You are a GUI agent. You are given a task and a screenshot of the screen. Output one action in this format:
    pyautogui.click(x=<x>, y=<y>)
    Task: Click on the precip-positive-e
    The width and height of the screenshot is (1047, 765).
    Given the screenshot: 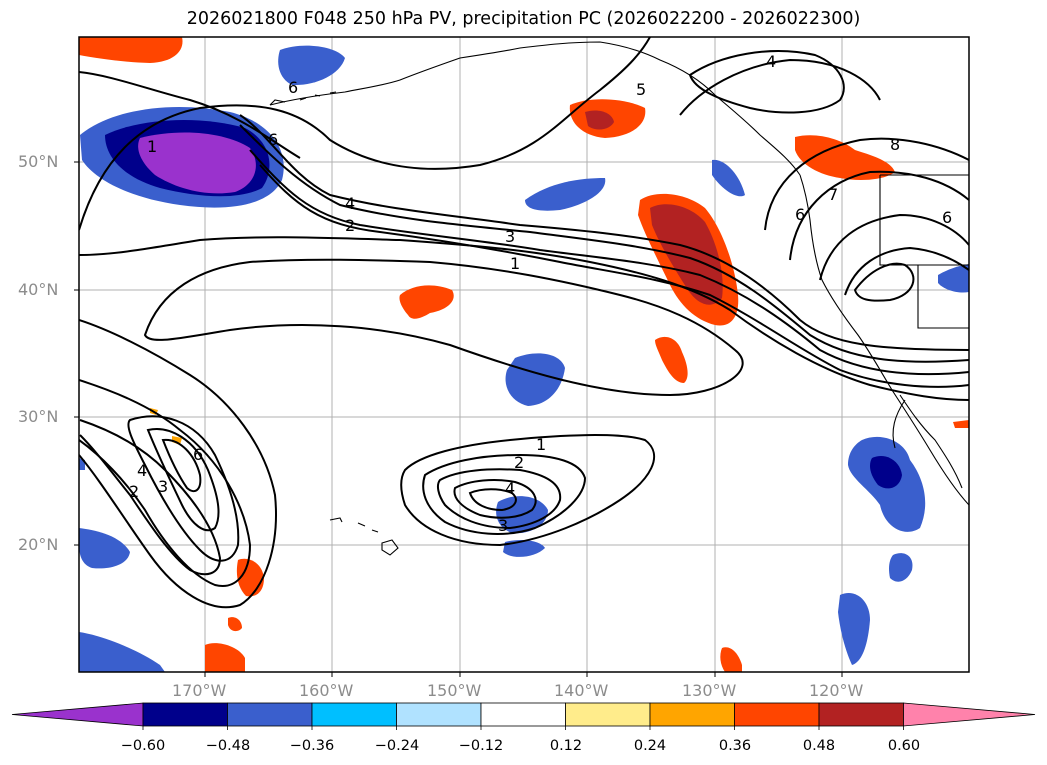 What is the action you would take?
    pyautogui.click(x=961, y=424)
    